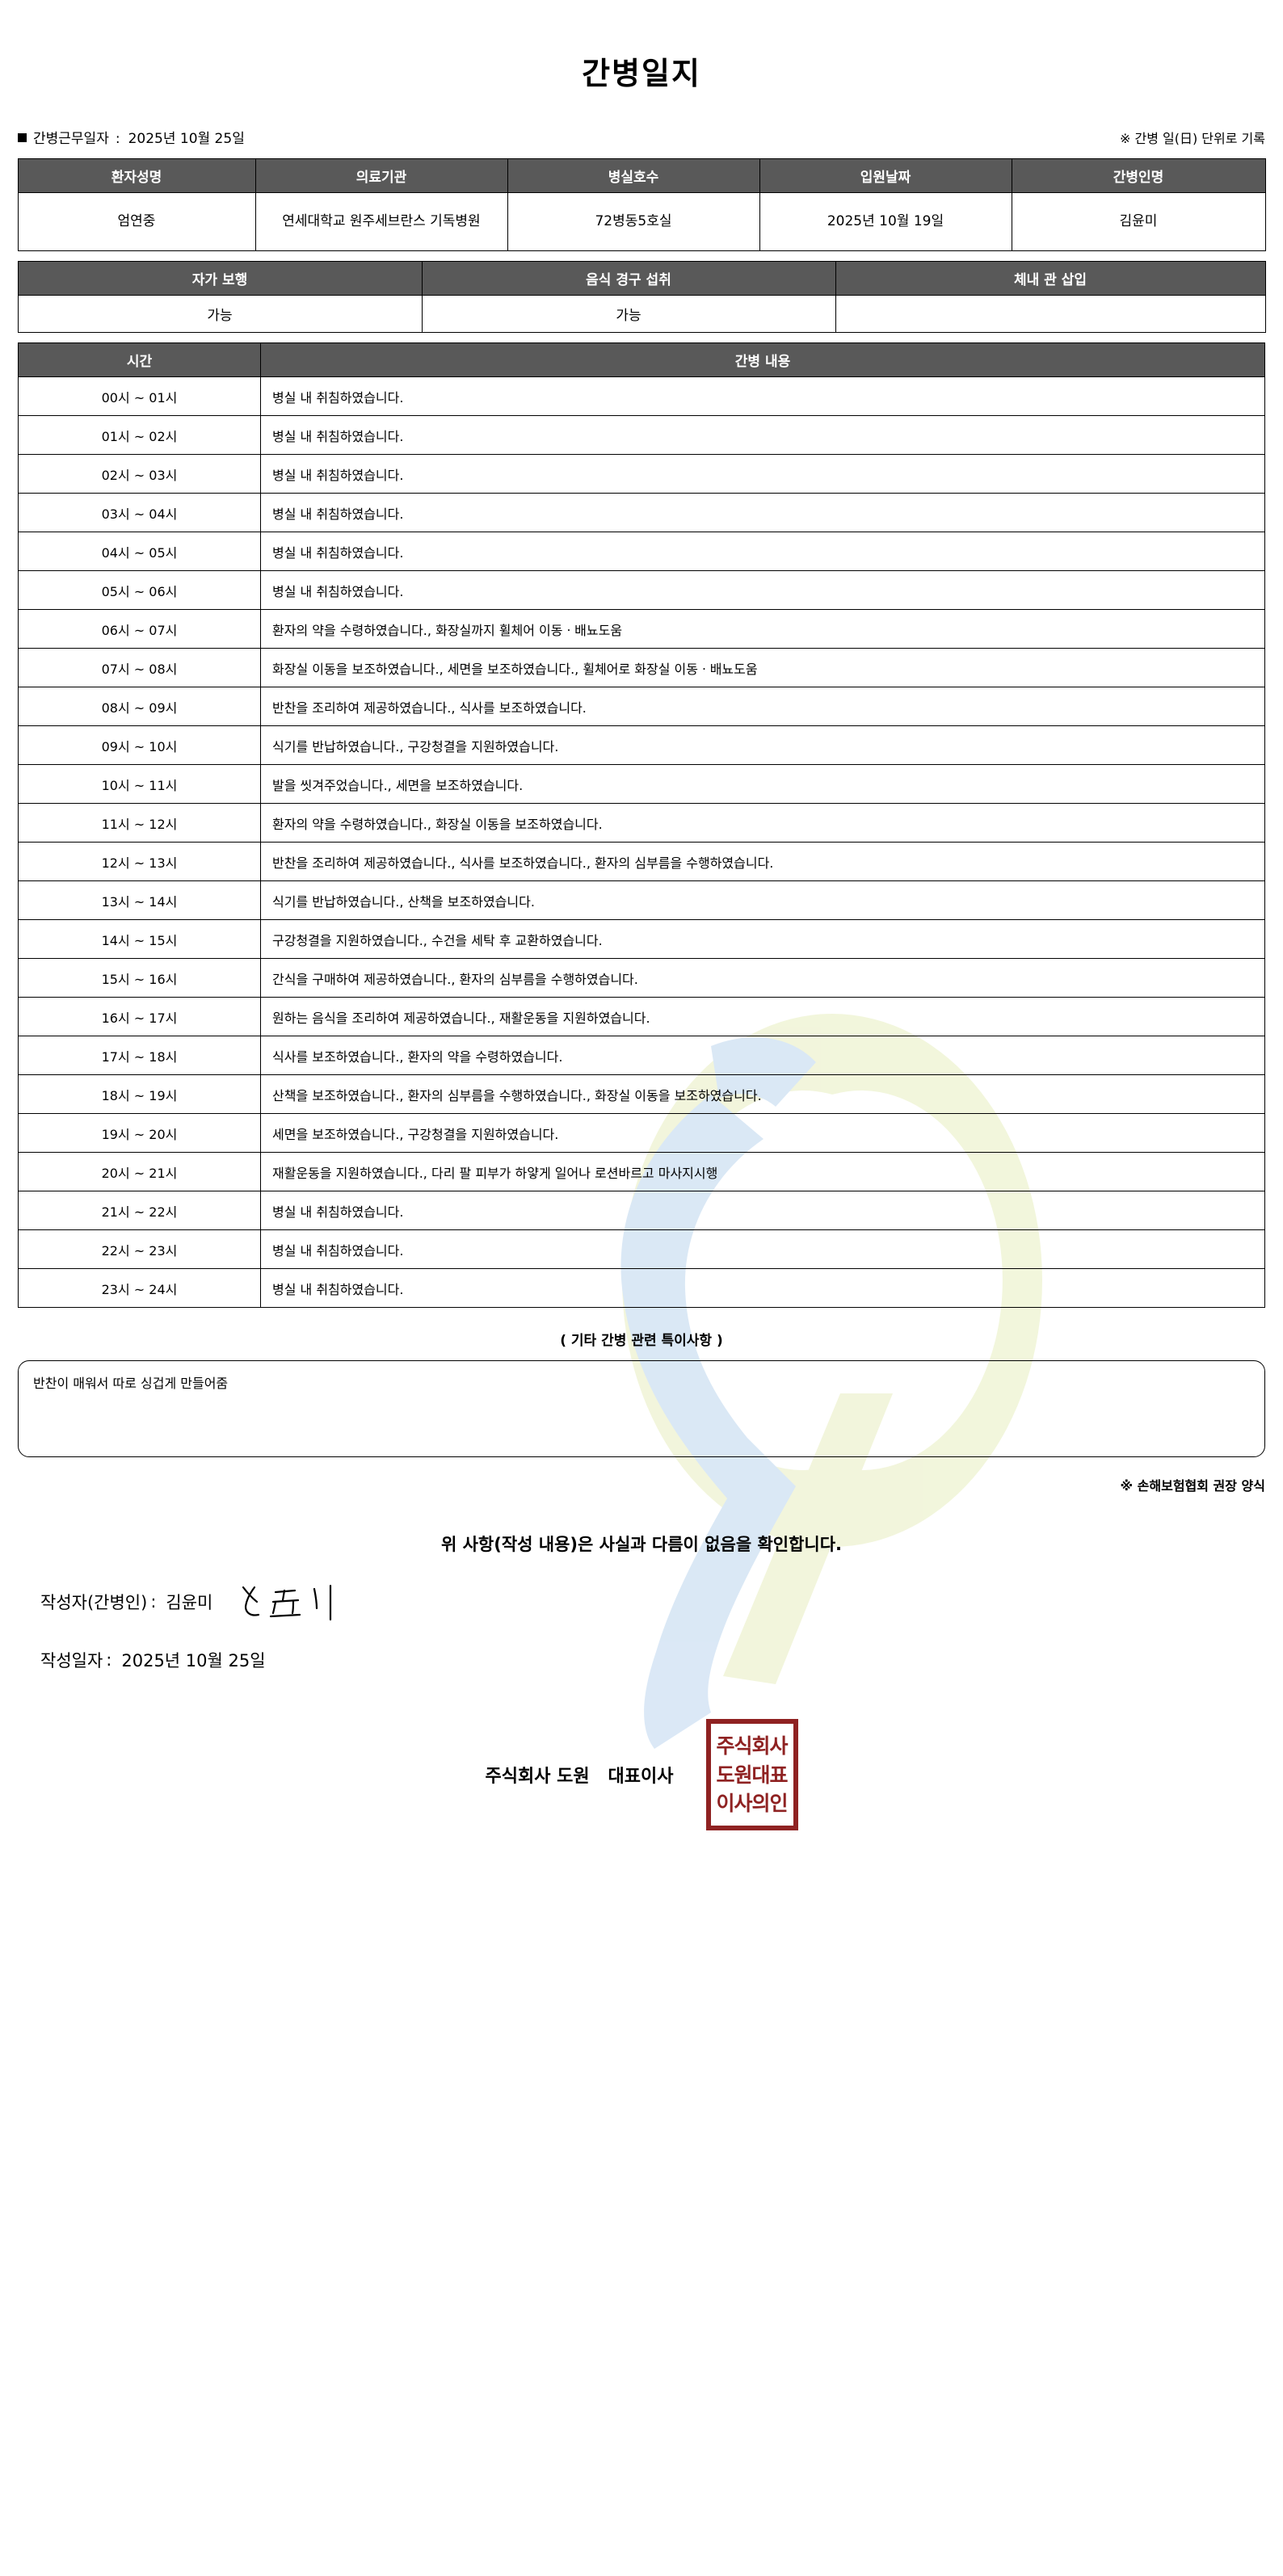 This screenshot has height=2576, width=1283. I want to click on company-seal-stamp: 주식회사 도원대표 이사의인, so click(751, 1775).